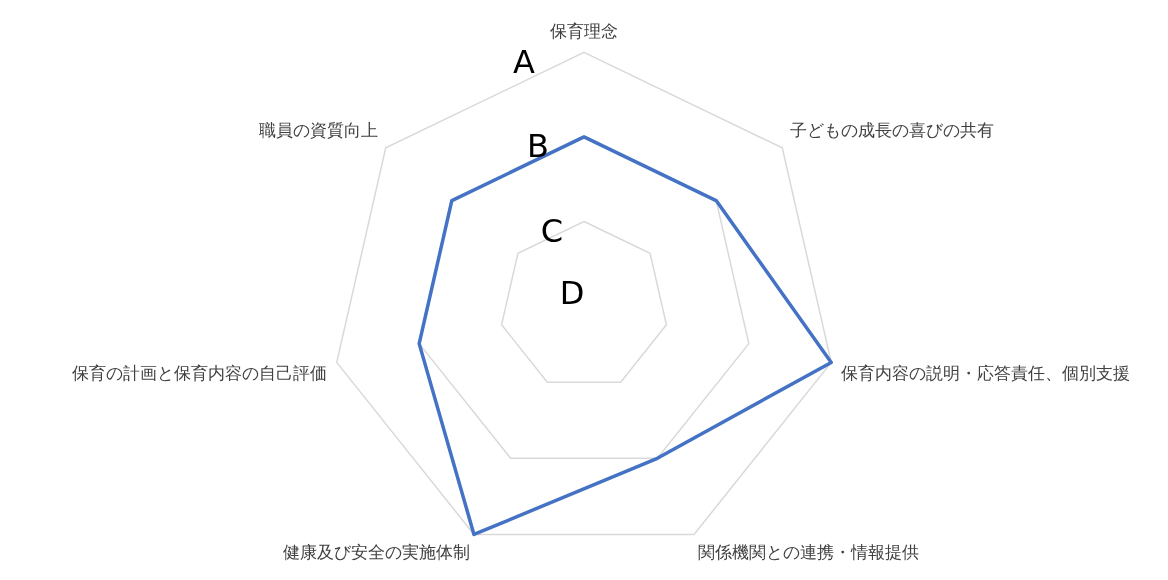 The image size is (1168, 580). What do you see at coordinates (376, 552) in the screenshot?
I see `spoke-label: 健康及び安全の実施体制` at bounding box center [376, 552].